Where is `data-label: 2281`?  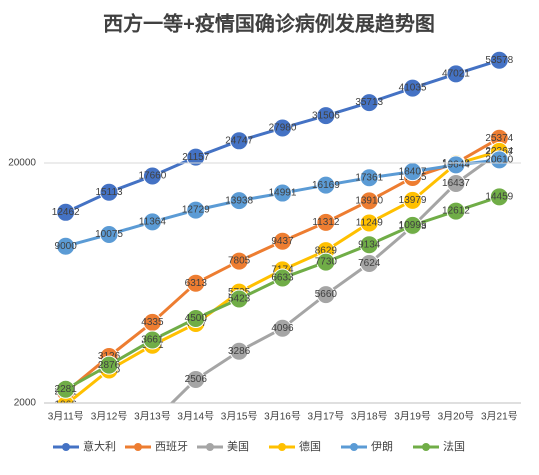 data-label: 2281 is located at coordinates (66, 389).